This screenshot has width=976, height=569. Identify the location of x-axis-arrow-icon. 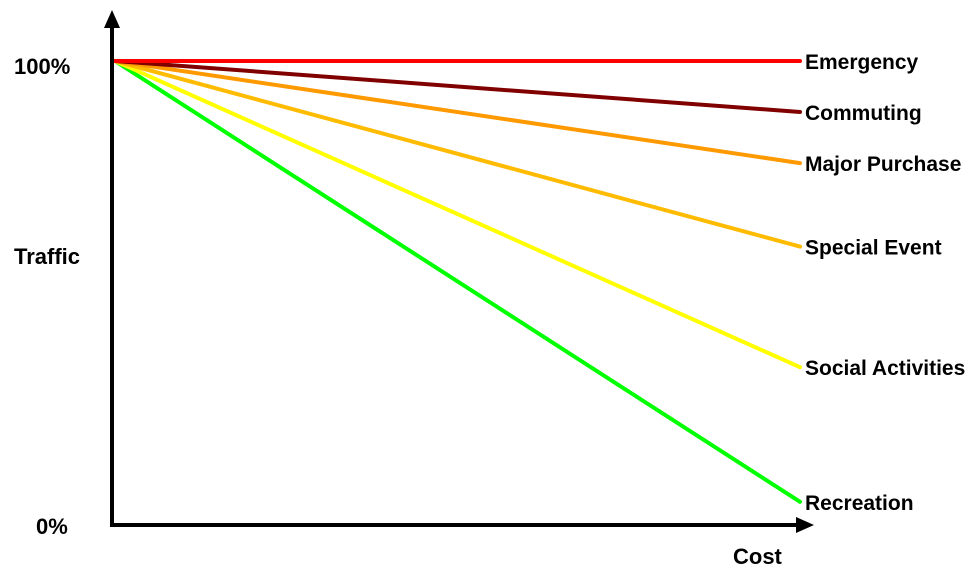
(805, 525).